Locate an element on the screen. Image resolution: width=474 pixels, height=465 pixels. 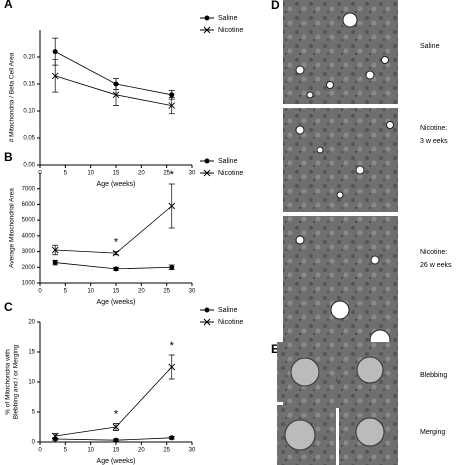
y-tick-label: 2000 is located at coordinates (29, 268).